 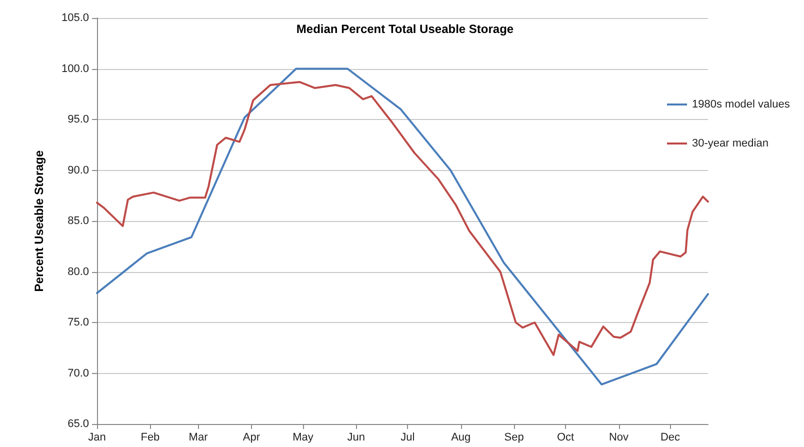 I want to click on y-axis-title: Percent Useable Storage, so click(x=39, y=221).